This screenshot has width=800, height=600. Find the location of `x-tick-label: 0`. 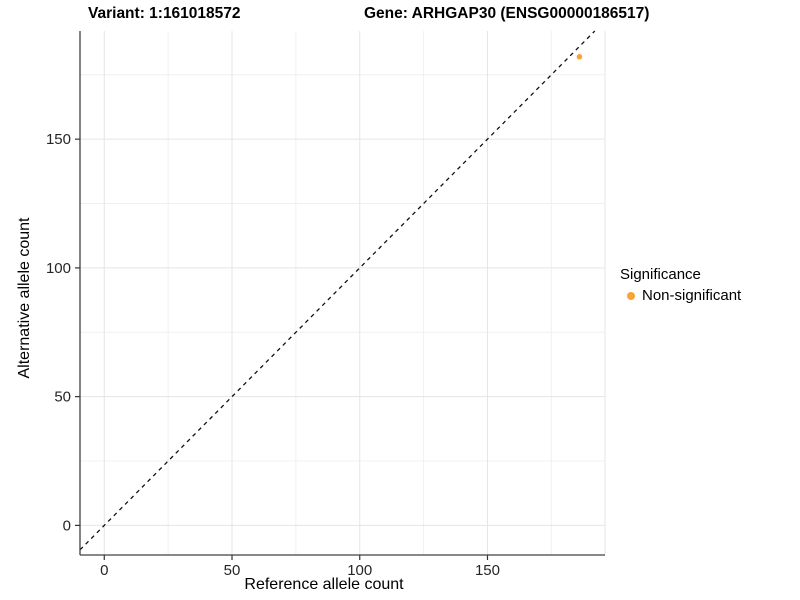

x-tick-label: 0 is located at coordinates (104, 570).